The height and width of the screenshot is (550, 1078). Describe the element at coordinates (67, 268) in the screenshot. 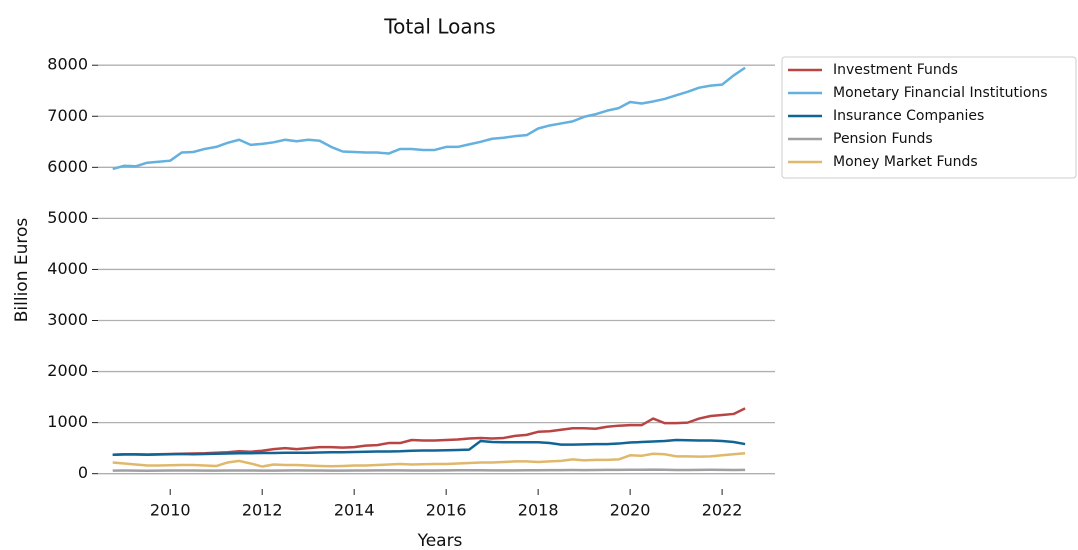

I see `y-tick-label: 4000` at that location.